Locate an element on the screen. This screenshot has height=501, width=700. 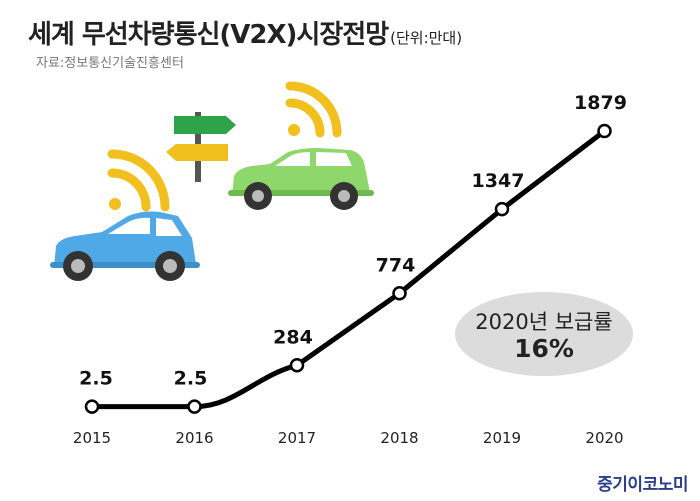
data-point-2015 is located at coordinates (92, 406).